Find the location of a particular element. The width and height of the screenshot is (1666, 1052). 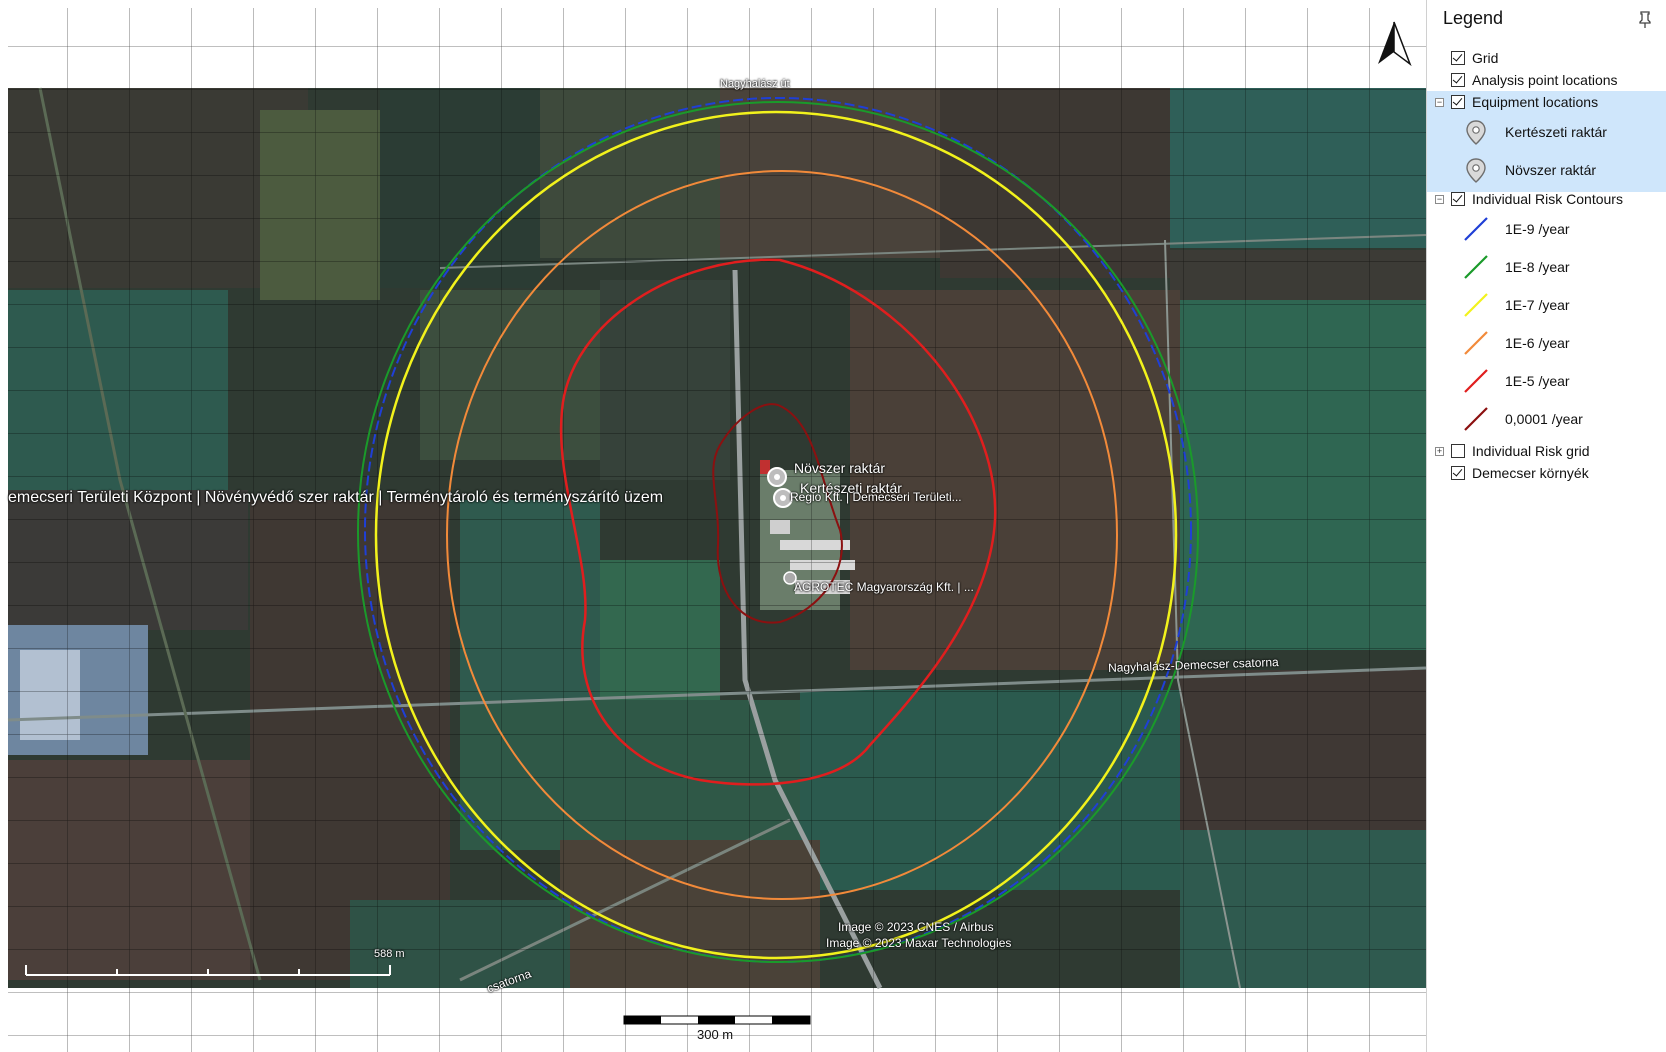

image-credit-2: Image © 2023 Maxar Technologies is located at coordinates (919, 943).